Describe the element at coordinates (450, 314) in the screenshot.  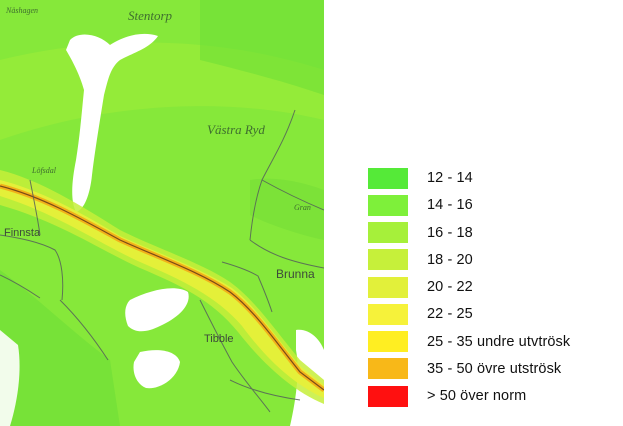
I see `legend-label: 22 - 25` at that location.